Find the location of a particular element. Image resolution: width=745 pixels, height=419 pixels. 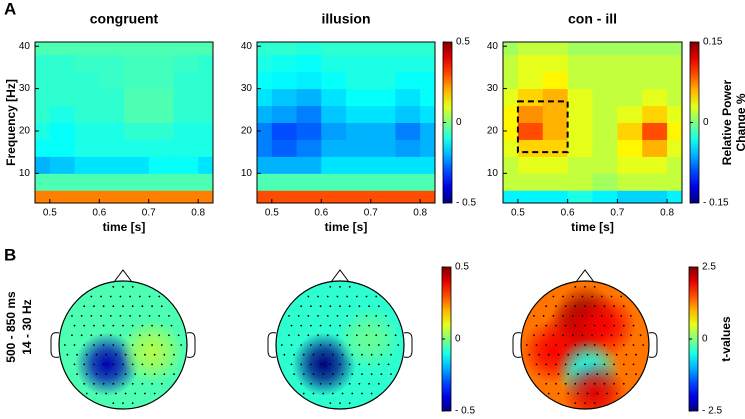

colorbar-label: t-values is located at coordinates (726, 339).